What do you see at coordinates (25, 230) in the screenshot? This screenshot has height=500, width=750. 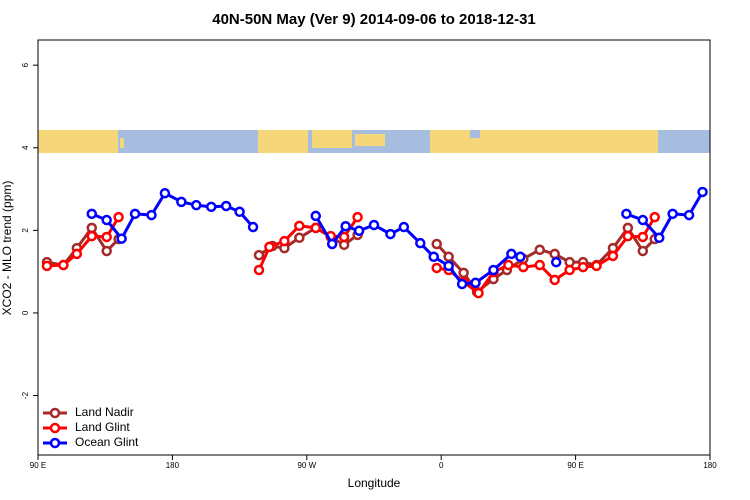 I see `y-tick-label: 2` at bounding box center [25, 230].